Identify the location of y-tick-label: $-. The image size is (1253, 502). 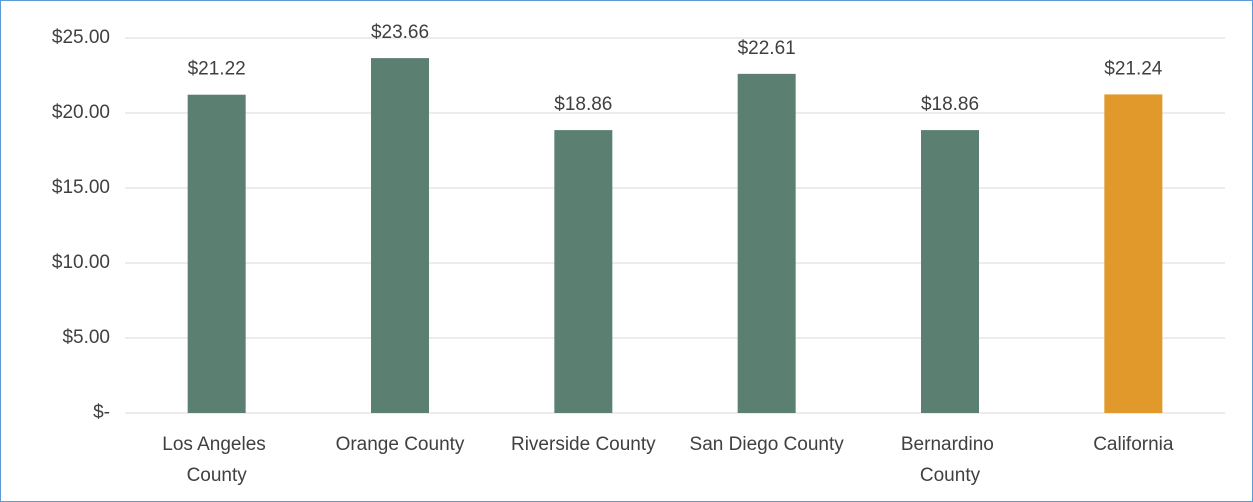
(101, 412).